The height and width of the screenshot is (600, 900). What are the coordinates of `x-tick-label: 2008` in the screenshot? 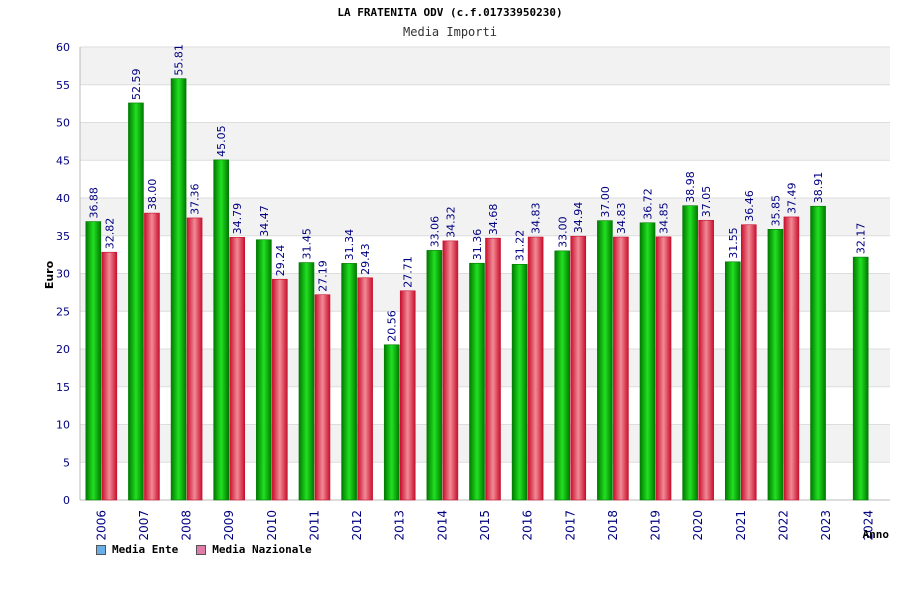 It's located at (187, 525).